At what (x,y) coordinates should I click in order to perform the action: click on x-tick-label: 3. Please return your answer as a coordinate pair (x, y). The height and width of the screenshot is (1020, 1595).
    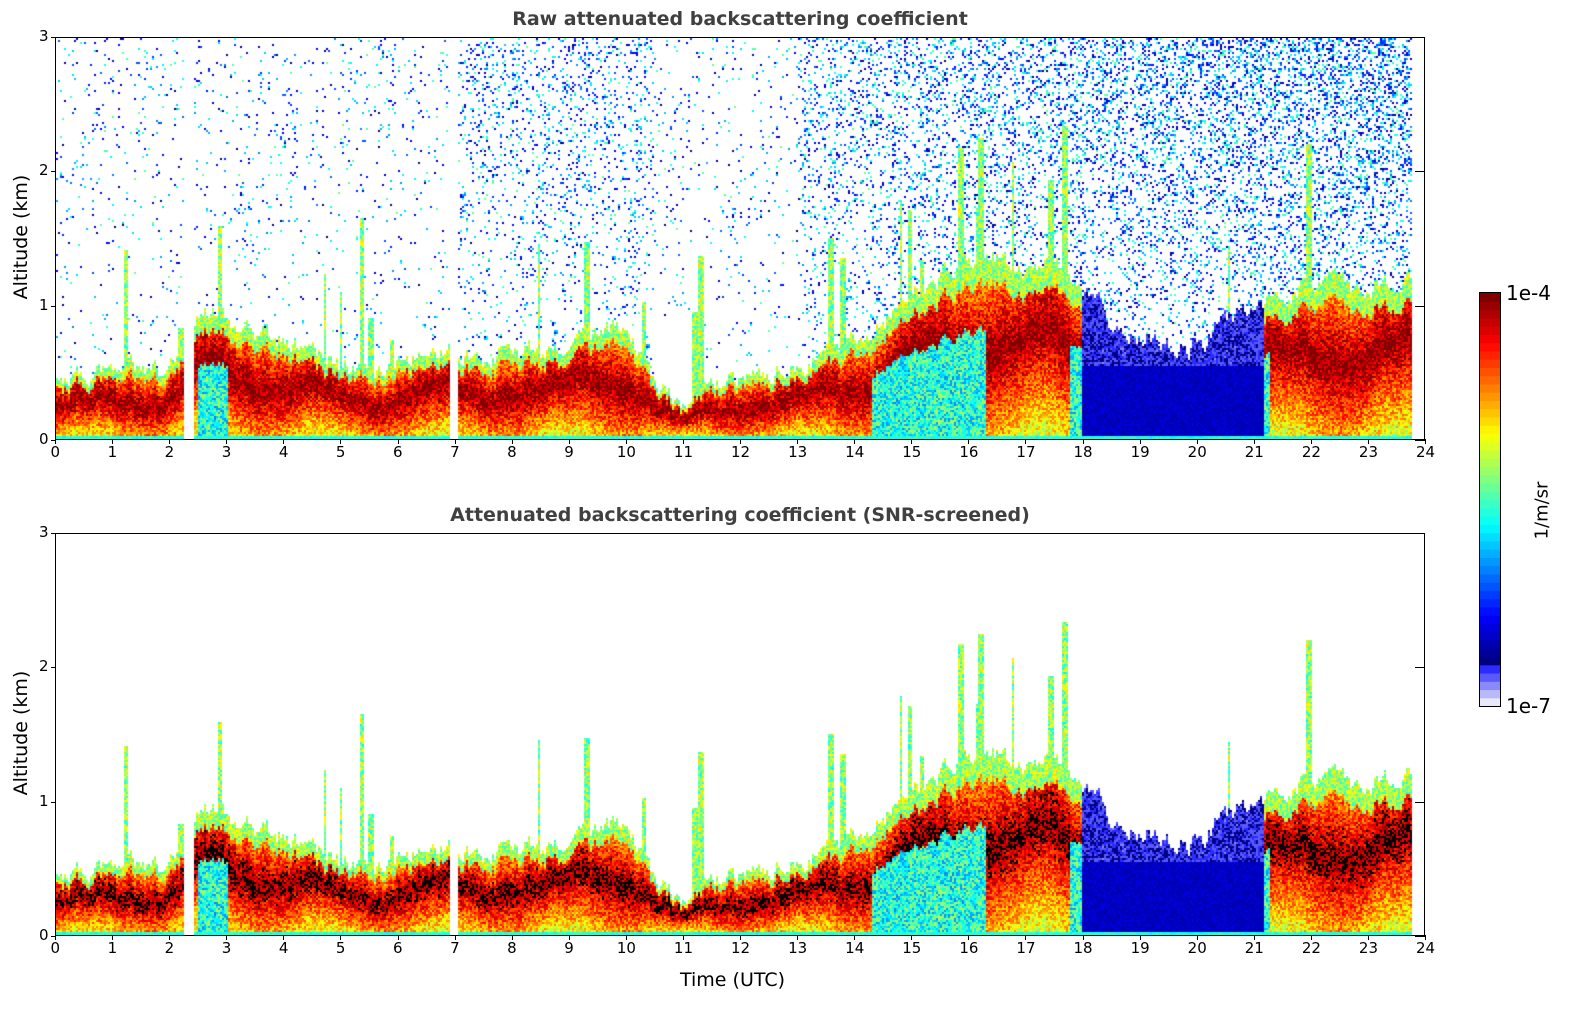
    Looking at the image, I should click on (226, 948).